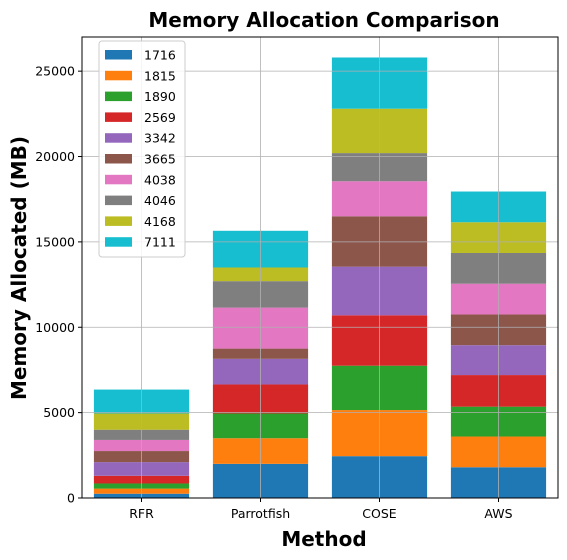  I want to click on chart-title: Memory Allocation Comparison, so click(323, 20).